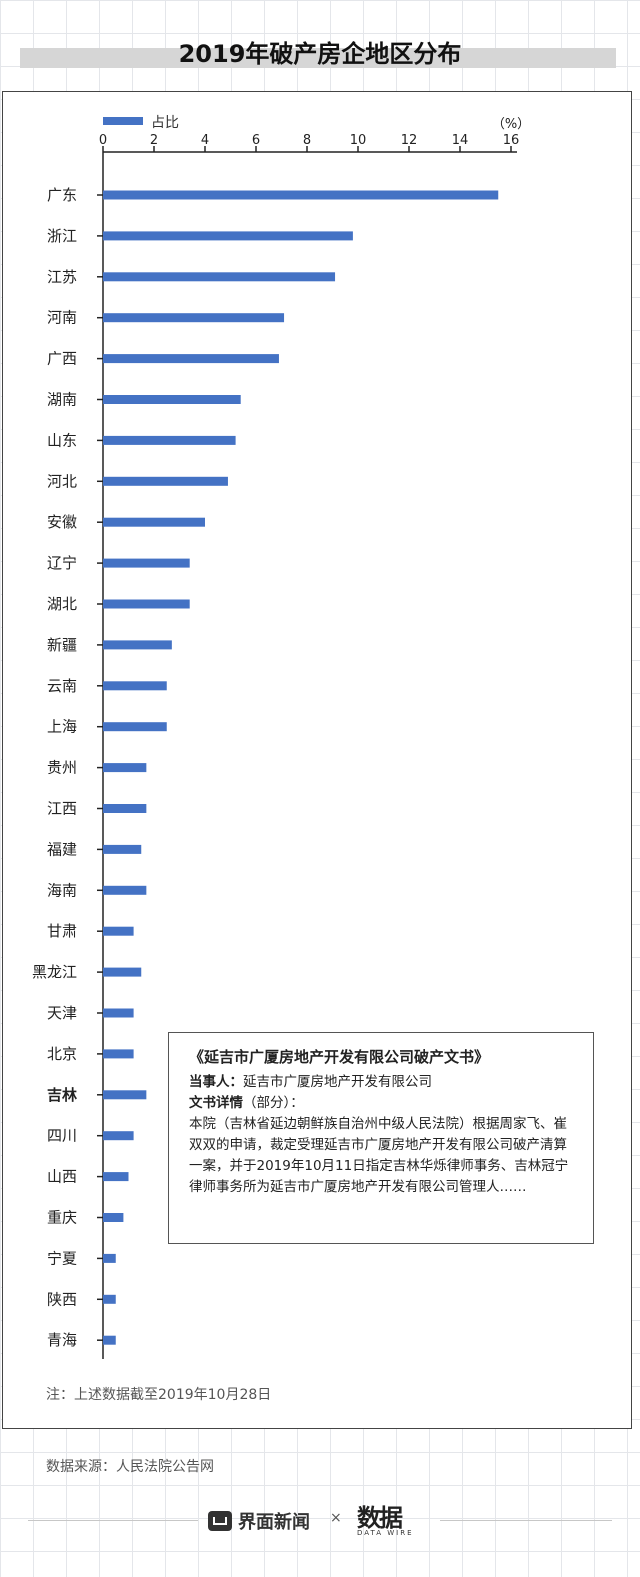 Image resolution: width=640 pixels, height=1577 pixels. What do you see at coordinates (380, 1517) in the screenshot?
I see `datawire-glyph: 数据` at bounding box center [380, 1517].